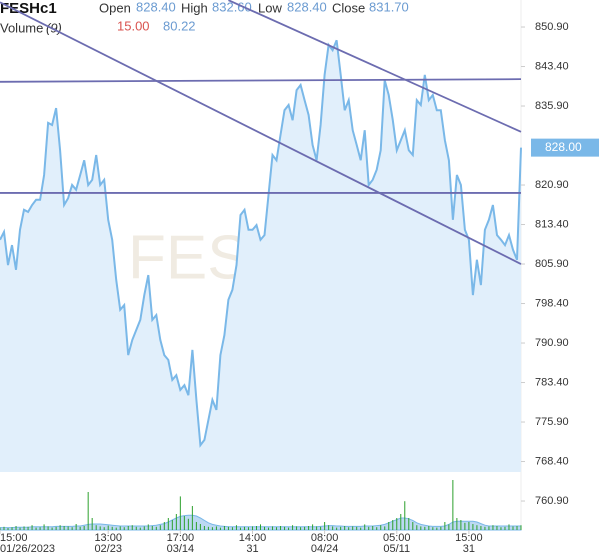 Image resolution: width=599 pixels, height=557 pixels. Describe the element at coordinates (253, 538) in the screenshot. I see `x-tick-label: 14:00` at that location.